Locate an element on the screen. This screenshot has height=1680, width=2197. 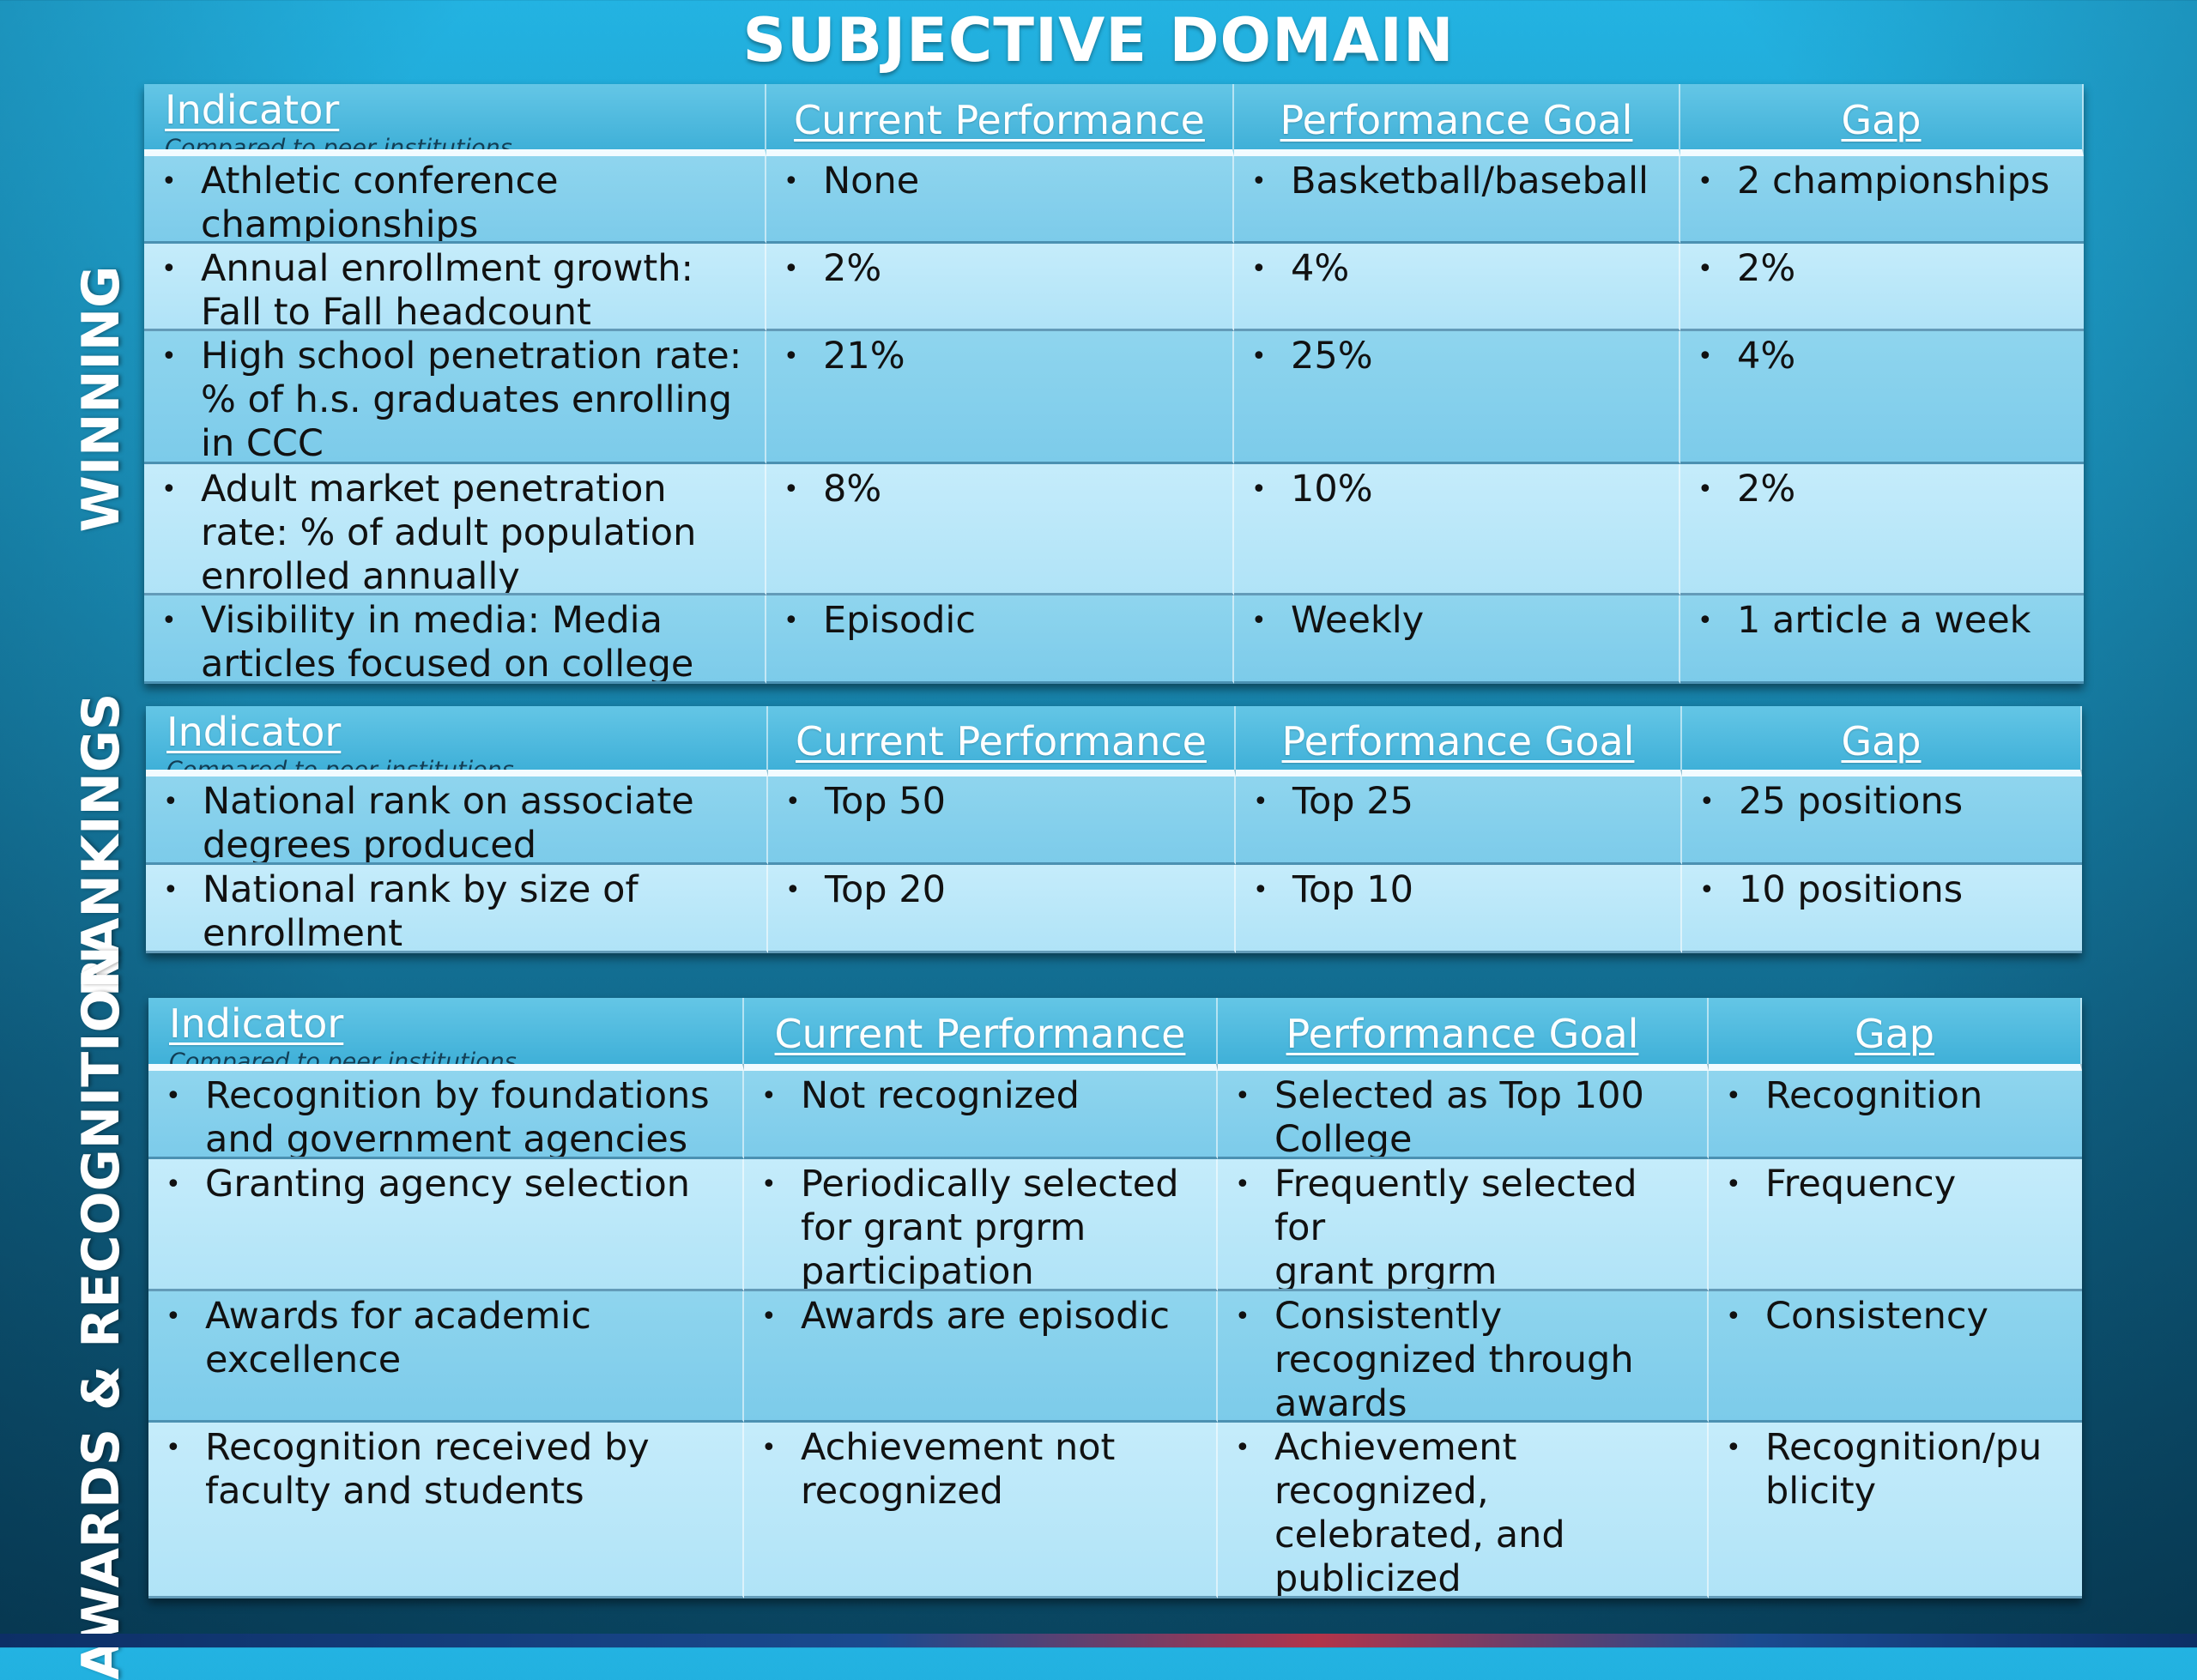
cell-goal-text: Consistently recognized through awards is located at coordinates (1454, 1359).